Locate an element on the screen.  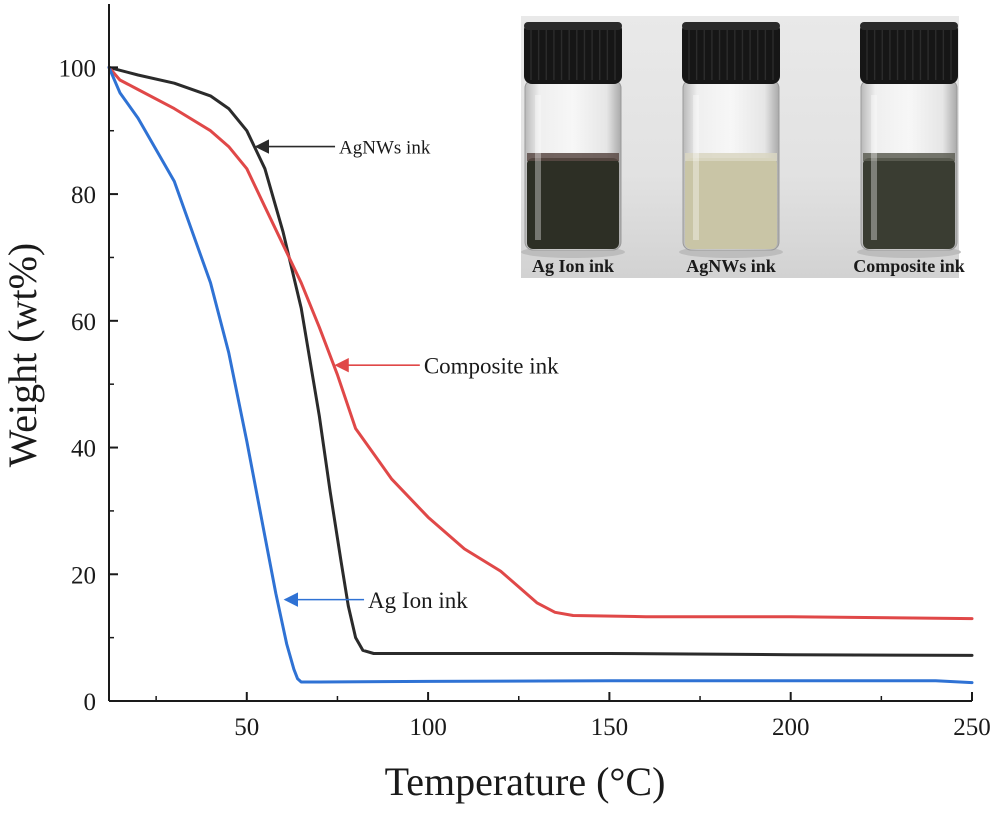
y-tick-label-40: 40 is located at coordinates (83, 449).